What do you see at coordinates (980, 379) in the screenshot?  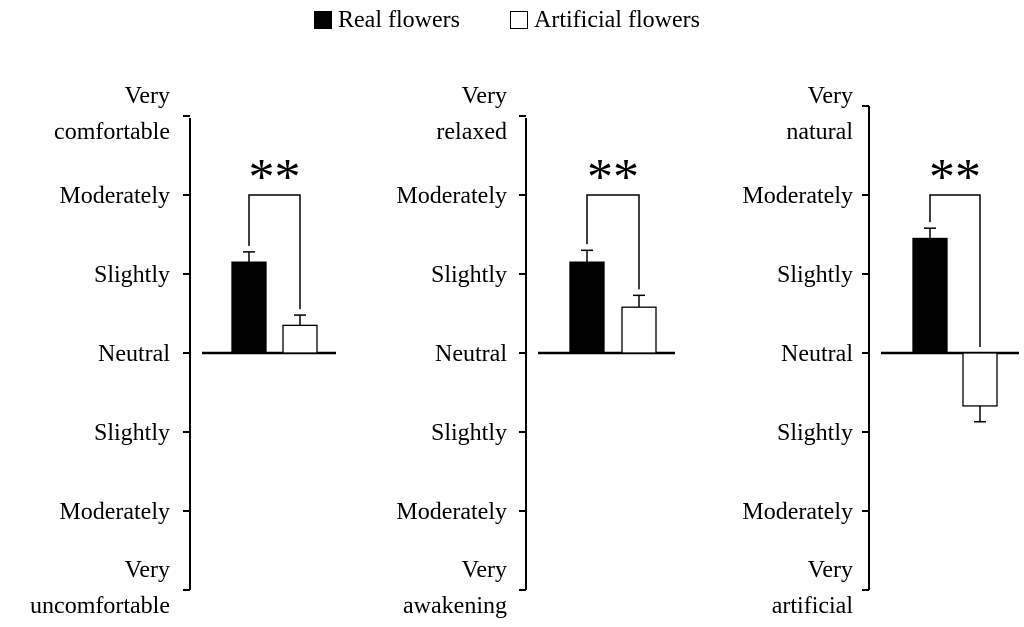 I see `chart3-bar-artificial` at bounding box center [980, 379].